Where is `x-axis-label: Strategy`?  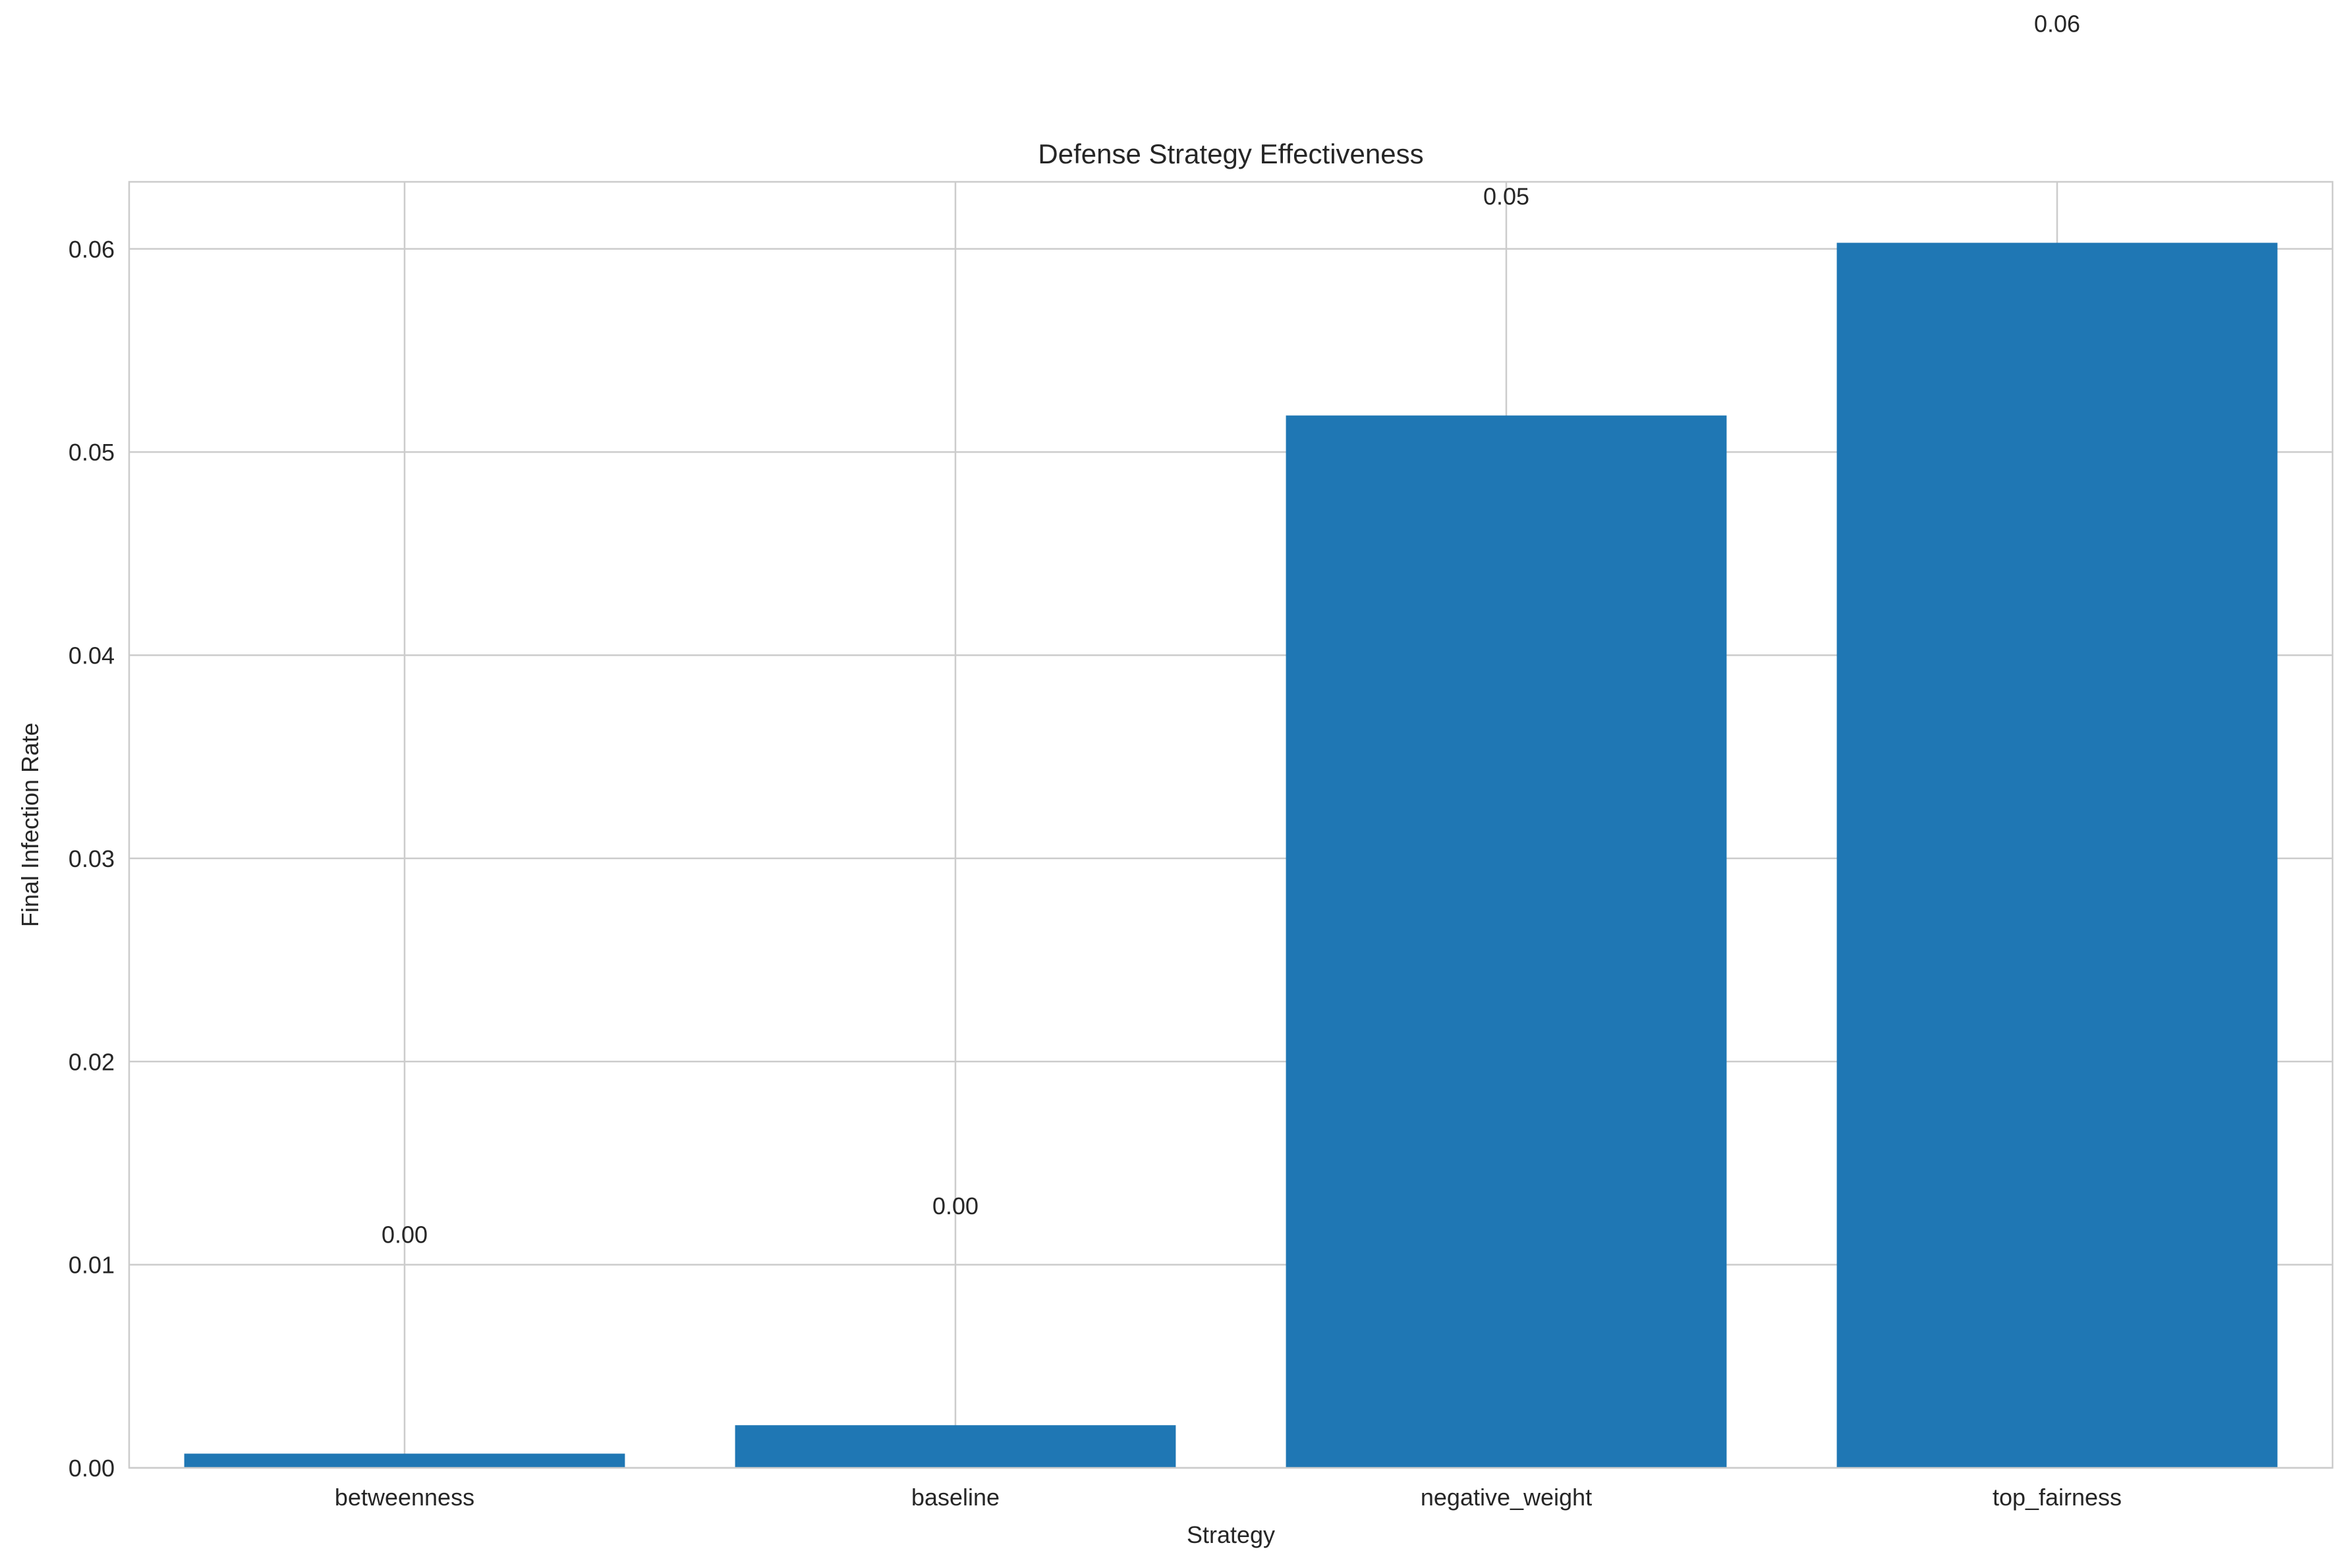
x-axis-label: Strategy is located at coordinates (1231, 1534).